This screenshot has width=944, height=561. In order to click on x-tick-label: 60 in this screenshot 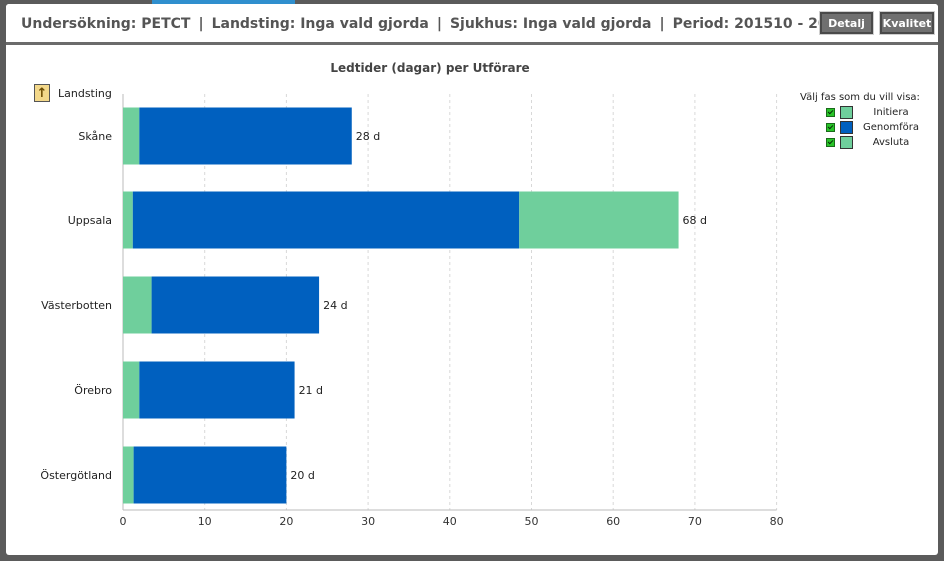, I will do `click(613, 521)`.